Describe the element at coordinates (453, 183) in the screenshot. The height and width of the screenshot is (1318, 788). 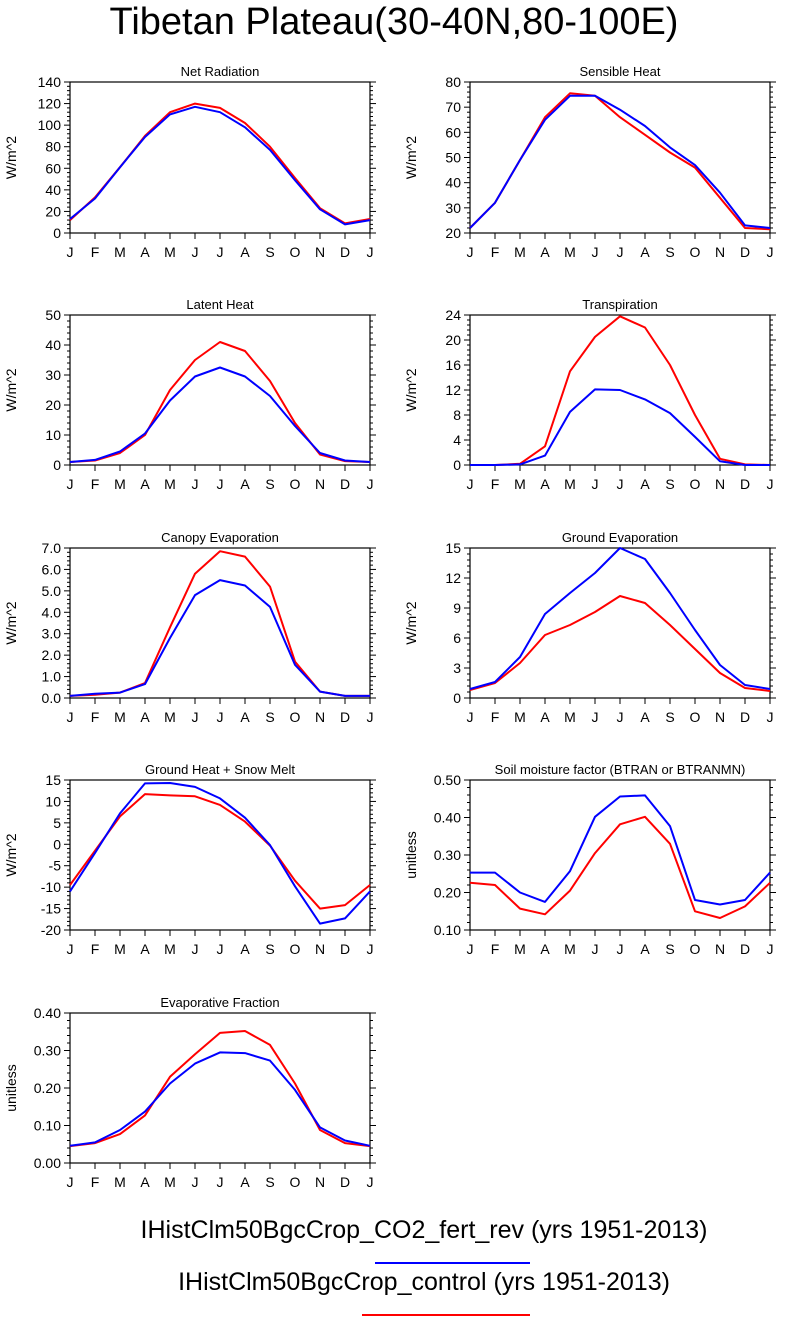
I see `y-tick-label: 40` at that location.